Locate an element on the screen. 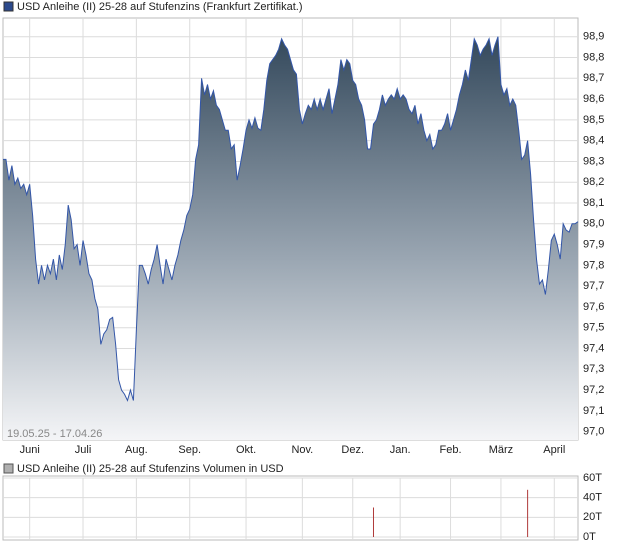 Image resolution: width=620 pixels, height=546 pixels. y-tick-label: 97,7 is located at coordinates (593, 286).